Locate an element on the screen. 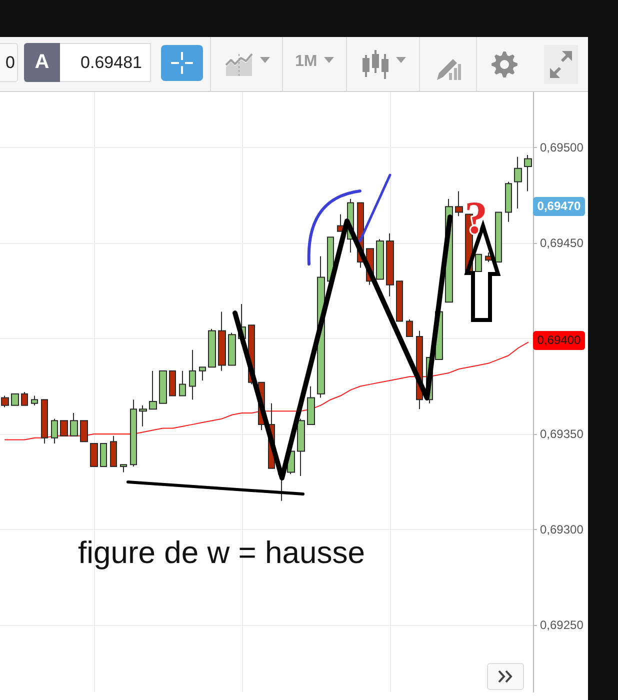 This screenshot has width=618, height=700. annotation: figure de w = hausse is located at coordinates (221, 552).